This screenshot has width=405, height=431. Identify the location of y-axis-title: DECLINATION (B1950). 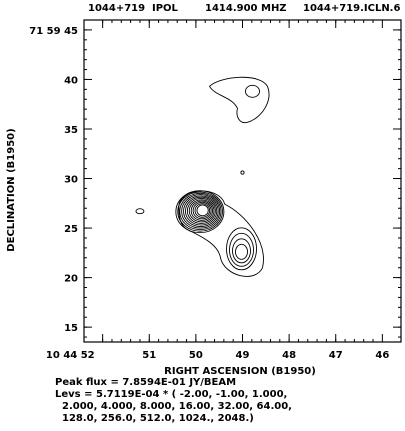
(11, 189).